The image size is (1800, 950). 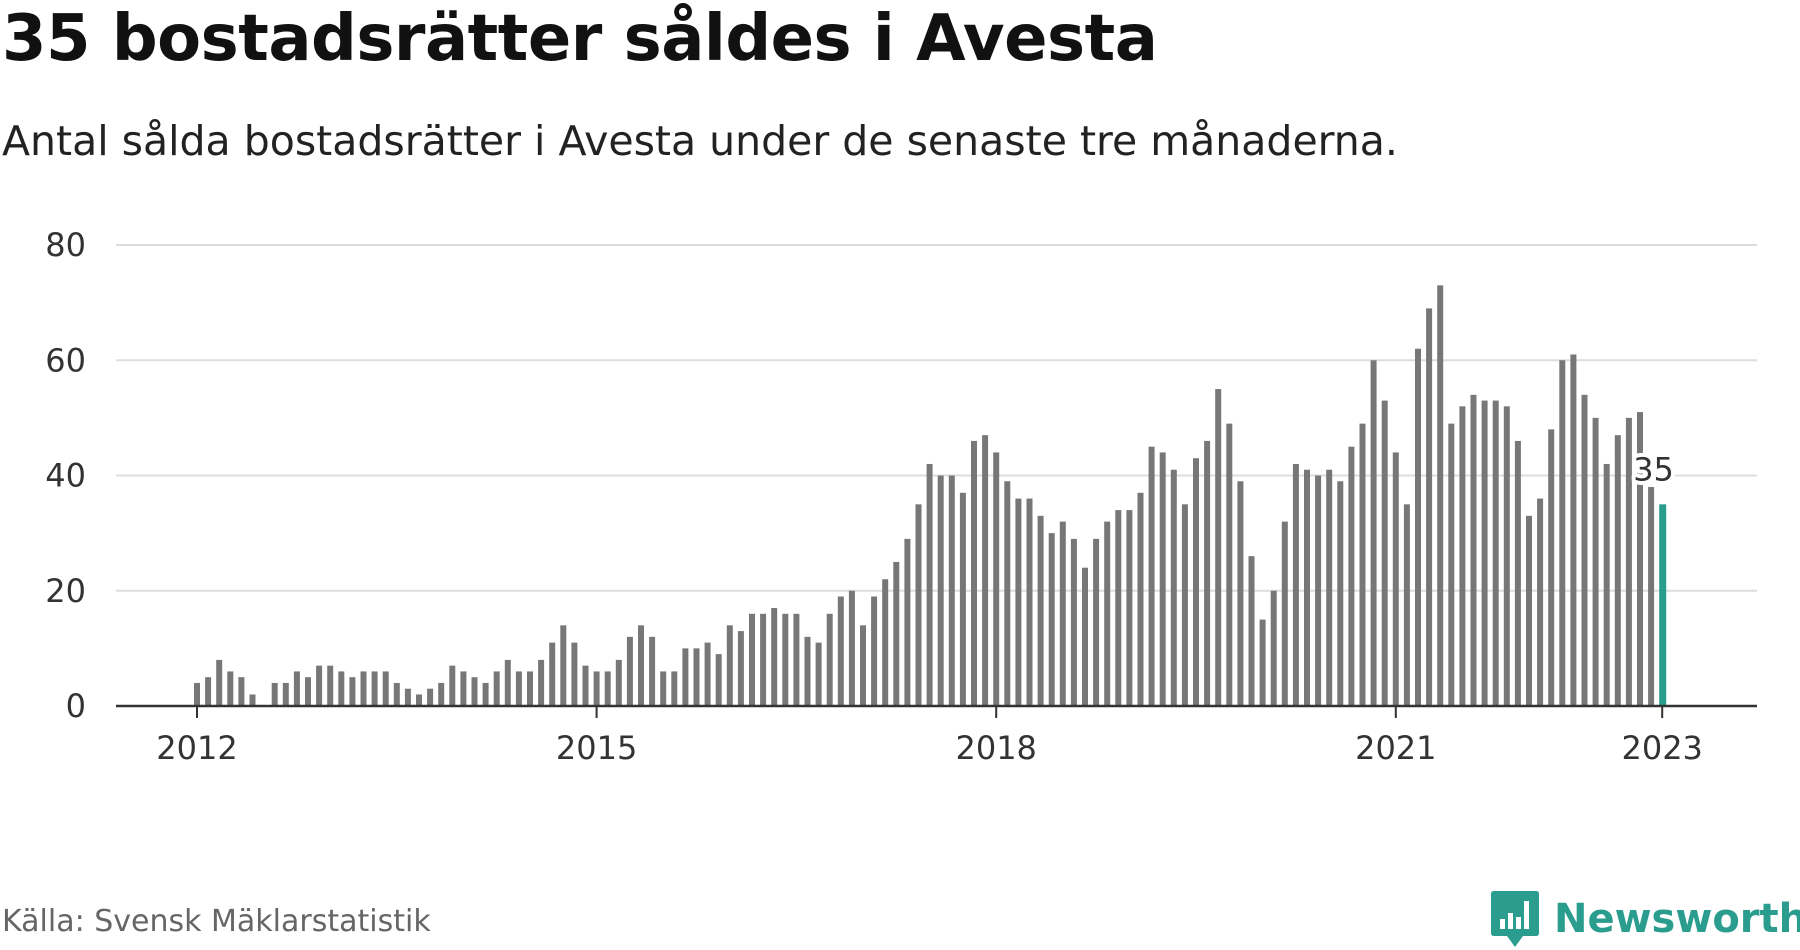 I want to click on y-tick-label: 0, so click(x=76, y=706).